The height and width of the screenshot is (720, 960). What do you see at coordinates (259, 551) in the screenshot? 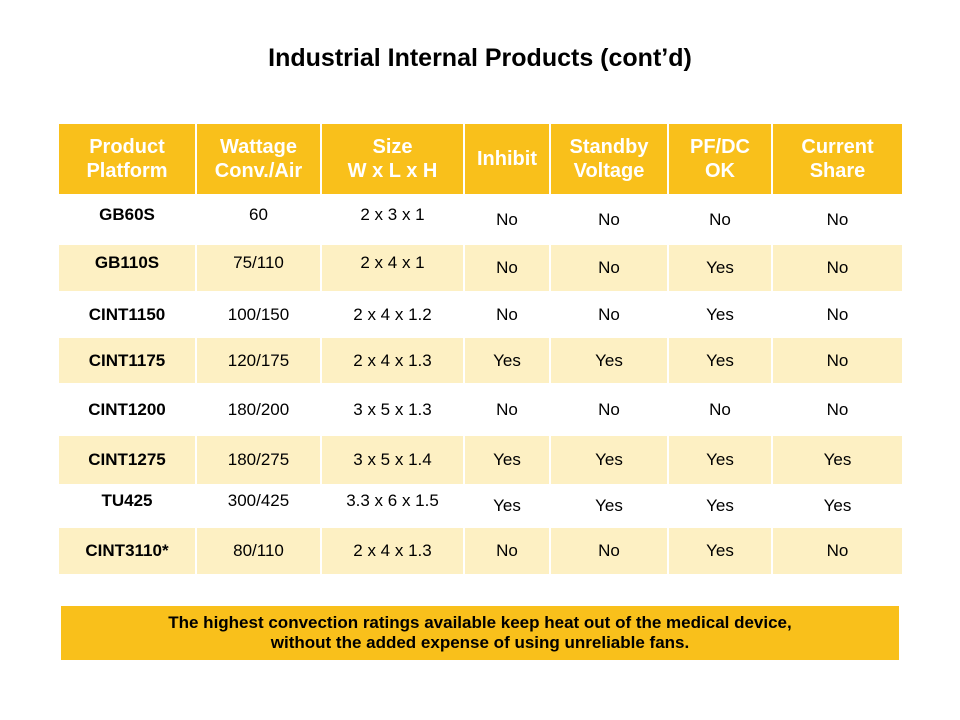
I see `cell-wattage: 80/110` at bounding box center [259, 551].